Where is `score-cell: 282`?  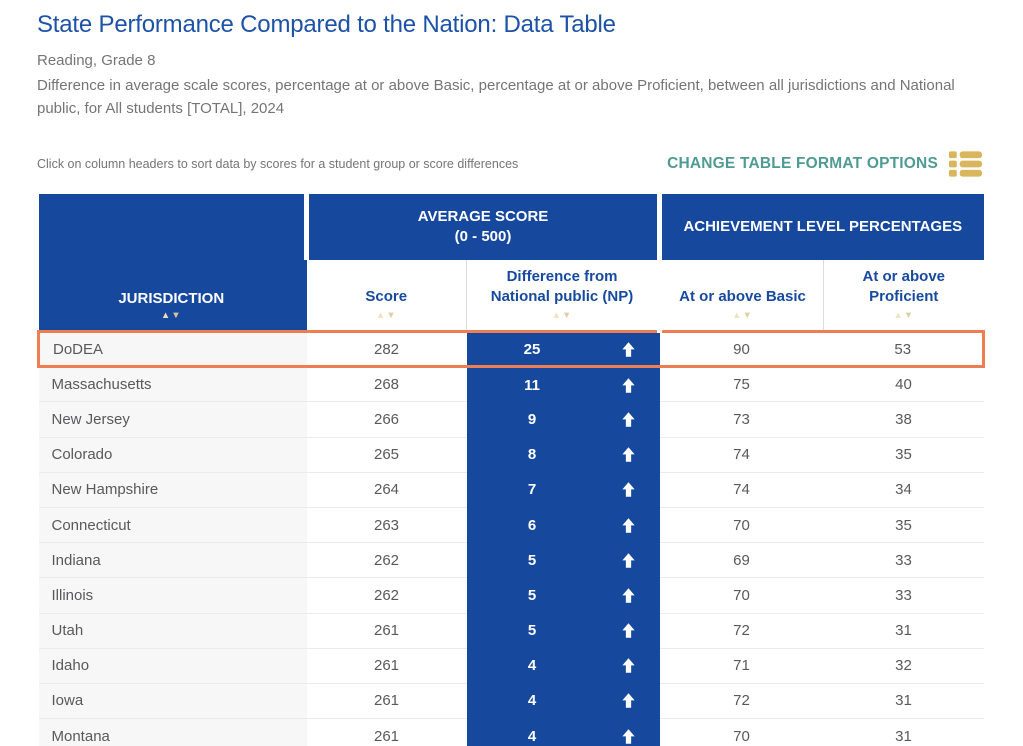 score-cell: 282 is located at coordinates (386, 349).